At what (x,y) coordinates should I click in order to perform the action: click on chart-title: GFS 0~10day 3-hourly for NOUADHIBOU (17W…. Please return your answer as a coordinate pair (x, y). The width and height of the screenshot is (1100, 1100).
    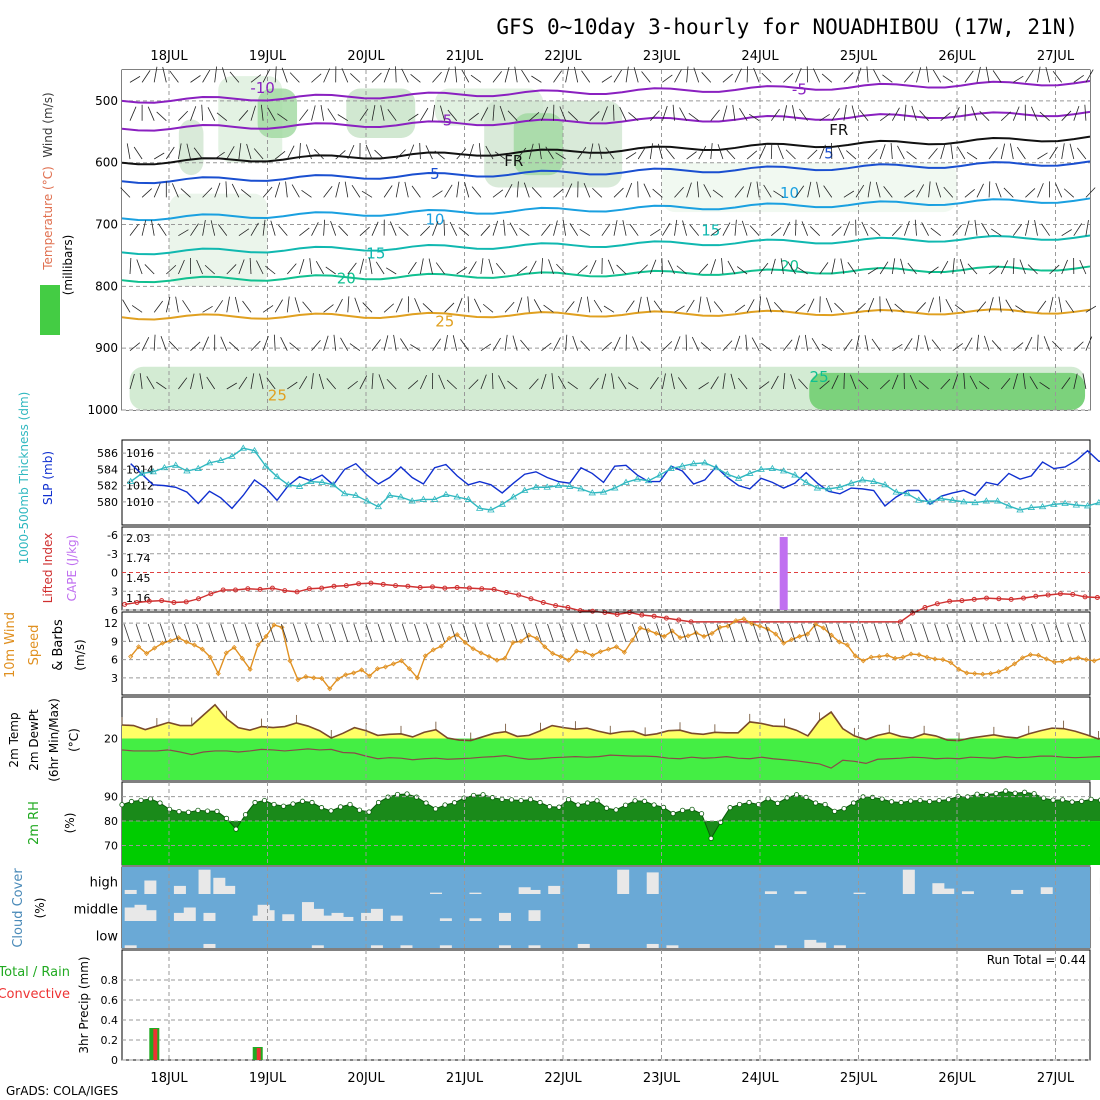
    Looking at the image, I should click on (787, 27).